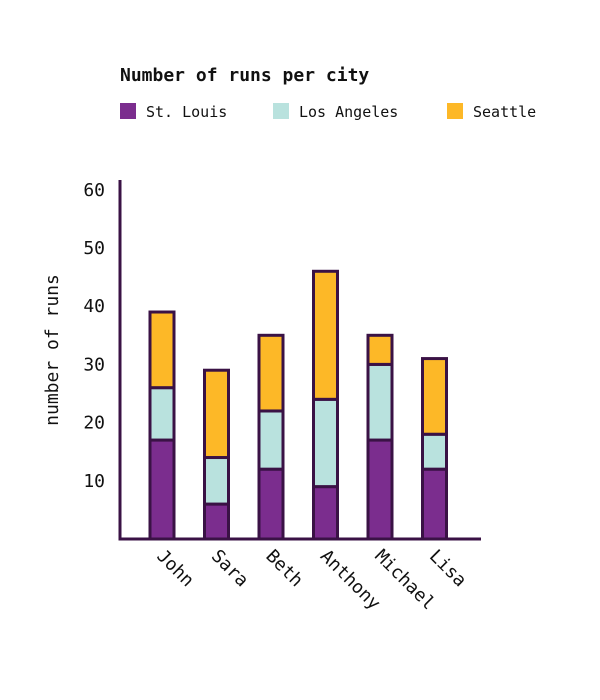  What do you see at coordinates (52, 350) in the screenshot?
I see `y-axis-label: number of runs` at bounding box center [52, 350].